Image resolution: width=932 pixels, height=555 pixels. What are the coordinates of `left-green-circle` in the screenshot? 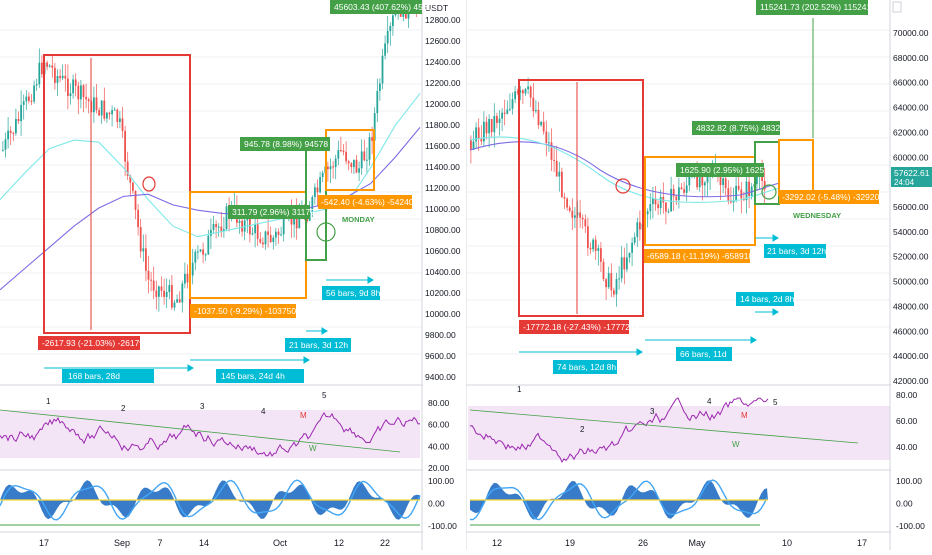 It's located at (326, 232).